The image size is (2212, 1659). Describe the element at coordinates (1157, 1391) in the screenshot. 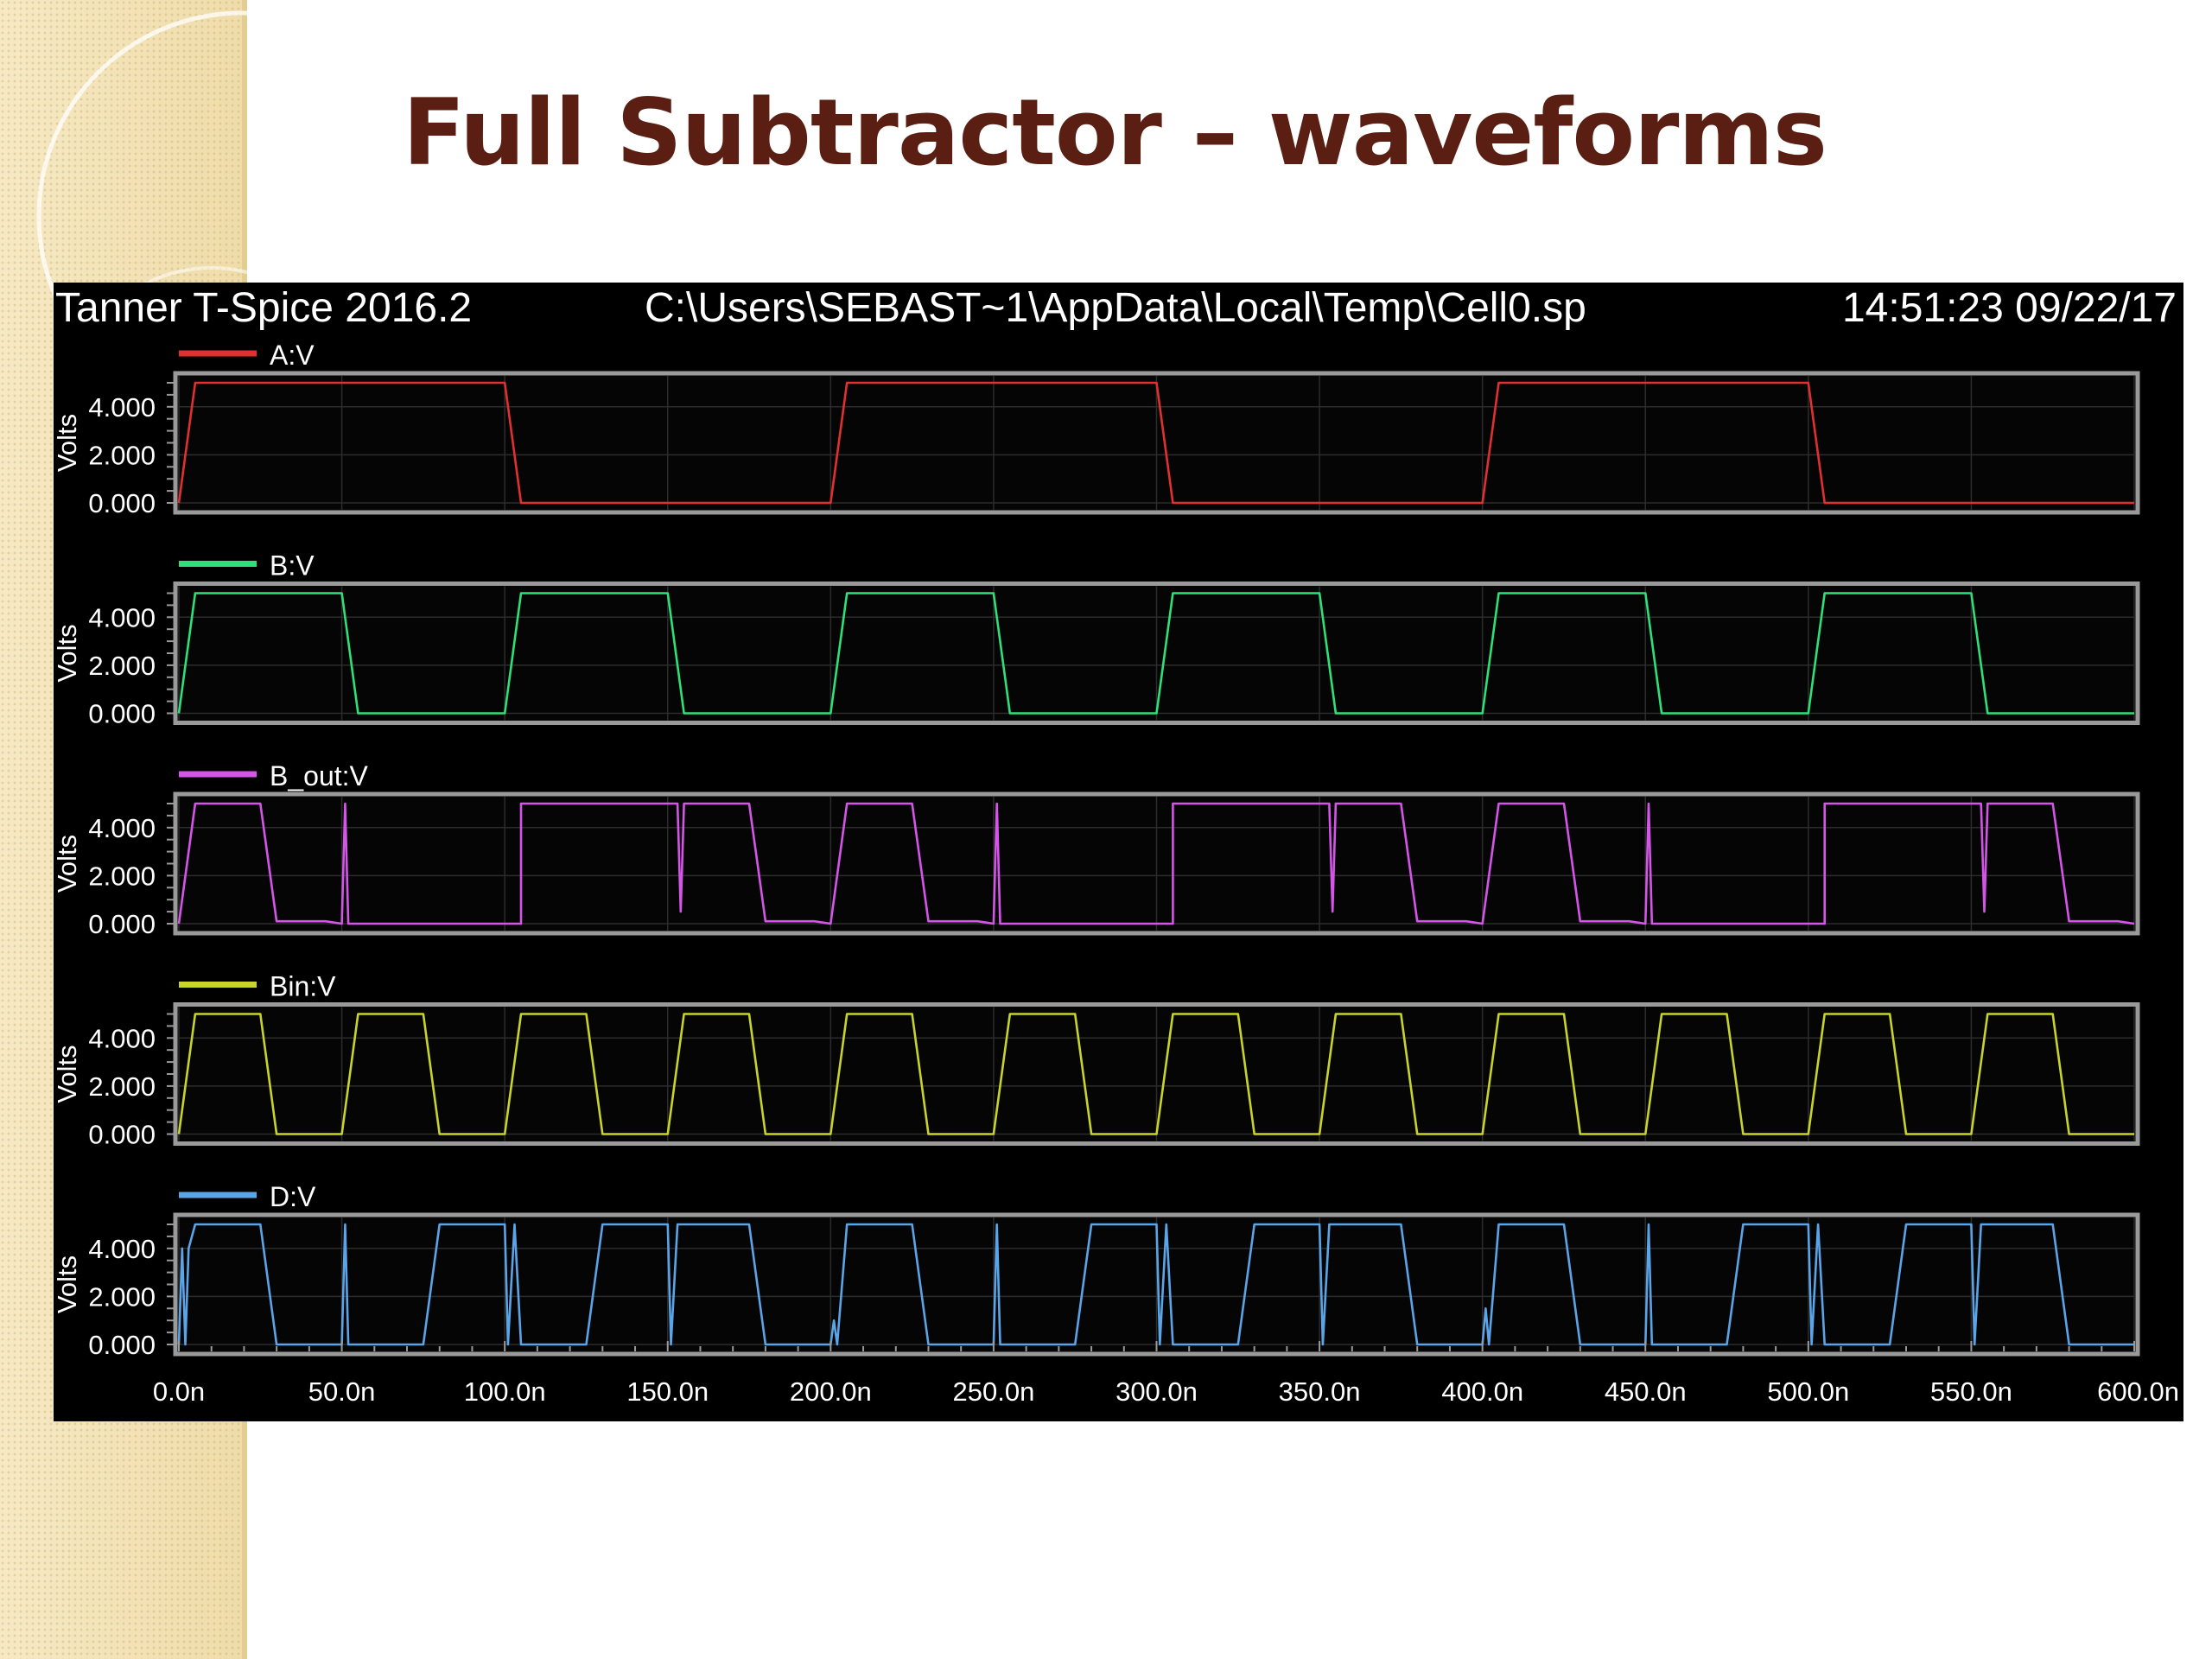

I see `x-tick-label: 300.0n` at that location.